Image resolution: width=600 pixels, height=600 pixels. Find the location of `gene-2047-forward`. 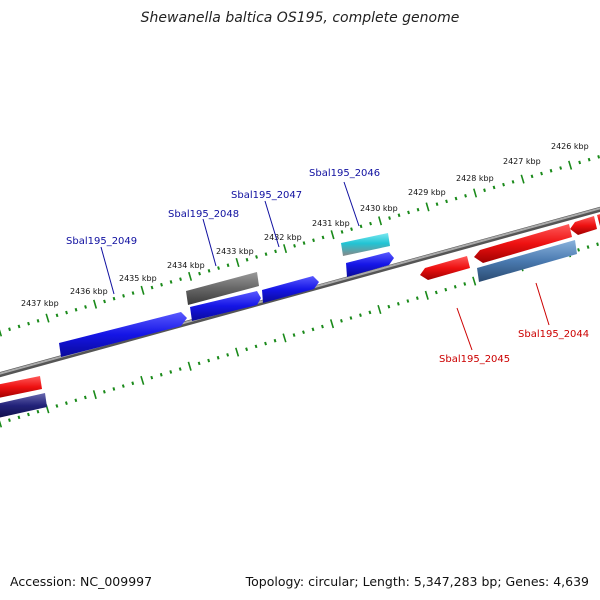

gene-2047-forward is located at coordinates (290, 289).